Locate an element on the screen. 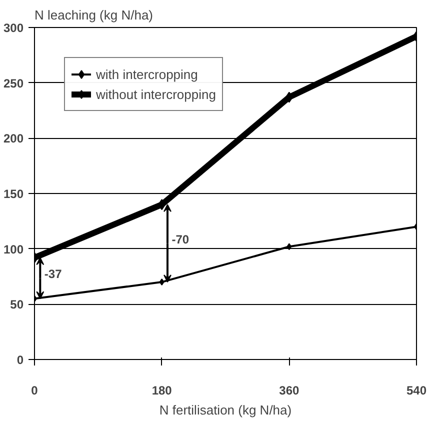 This screenshot has width=438, height=430. annotation: -37 is located at coordinates (53, 274).